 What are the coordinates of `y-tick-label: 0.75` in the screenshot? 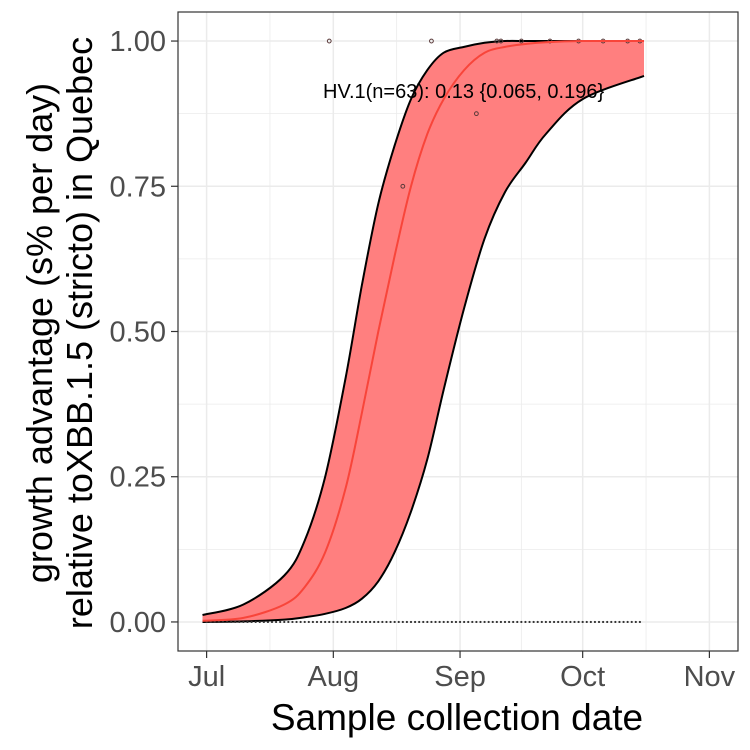 It's located at (138, 187).